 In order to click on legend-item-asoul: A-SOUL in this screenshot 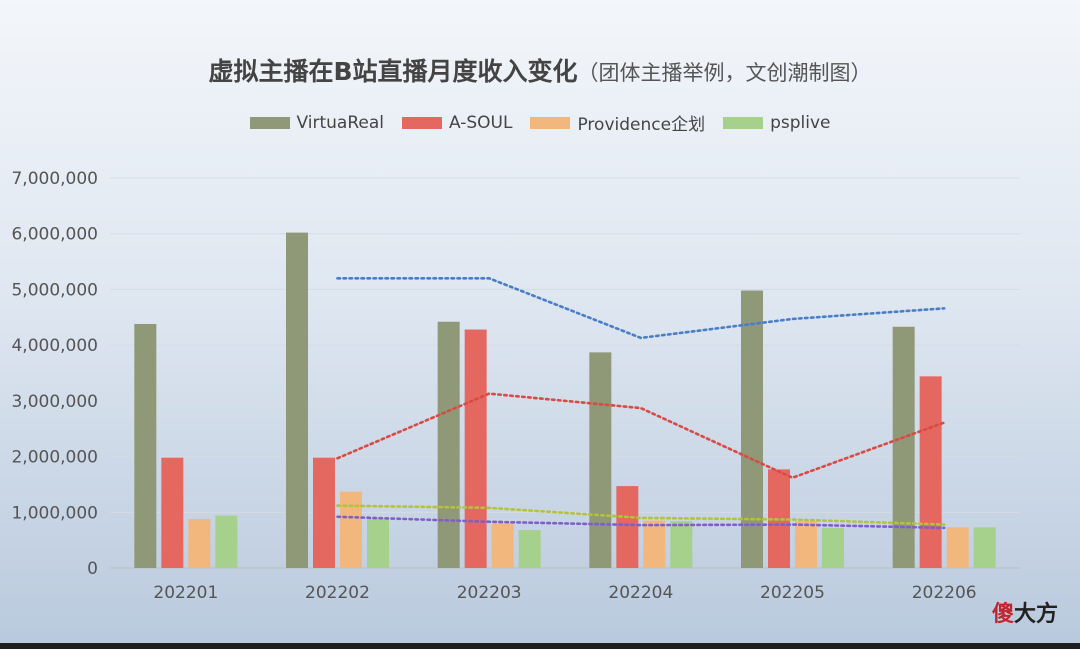, I will do `click(457, 122)`.